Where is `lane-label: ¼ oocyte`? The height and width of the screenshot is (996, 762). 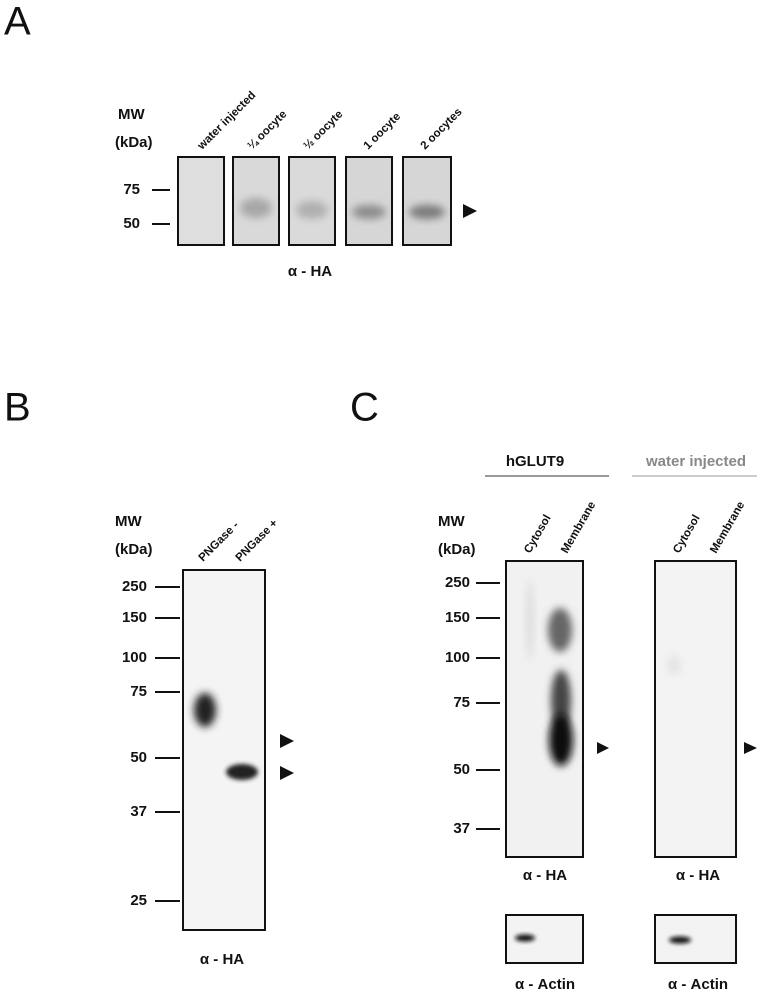 lane-label: ¼ oocyte is located at coordinates (268, 130).